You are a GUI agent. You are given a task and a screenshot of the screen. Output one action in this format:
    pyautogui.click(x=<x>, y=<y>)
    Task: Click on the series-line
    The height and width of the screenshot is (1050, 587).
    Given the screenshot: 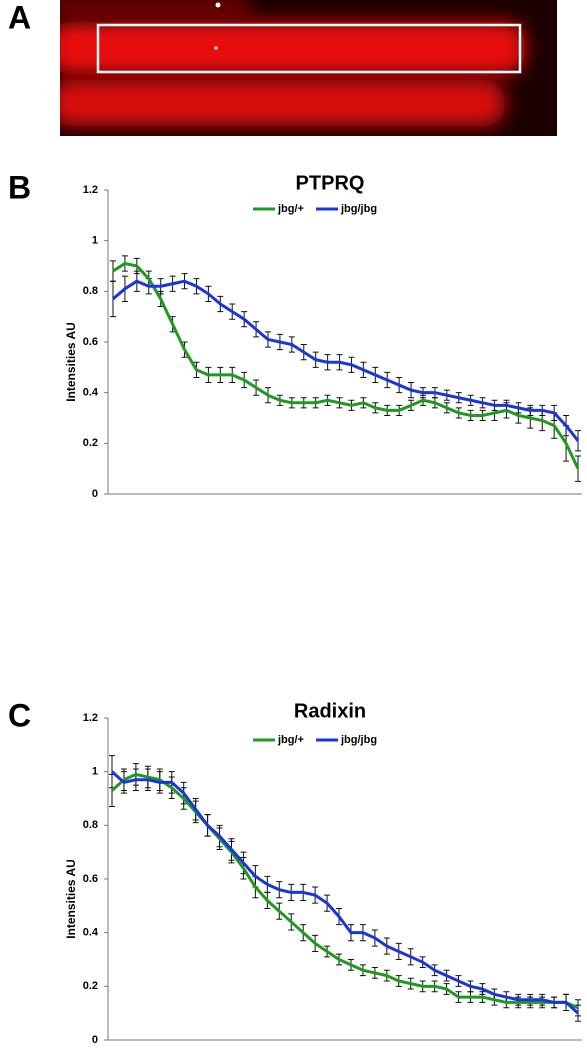 What is the action you would take?
    pyautogui.click(x=346, y=360)
    